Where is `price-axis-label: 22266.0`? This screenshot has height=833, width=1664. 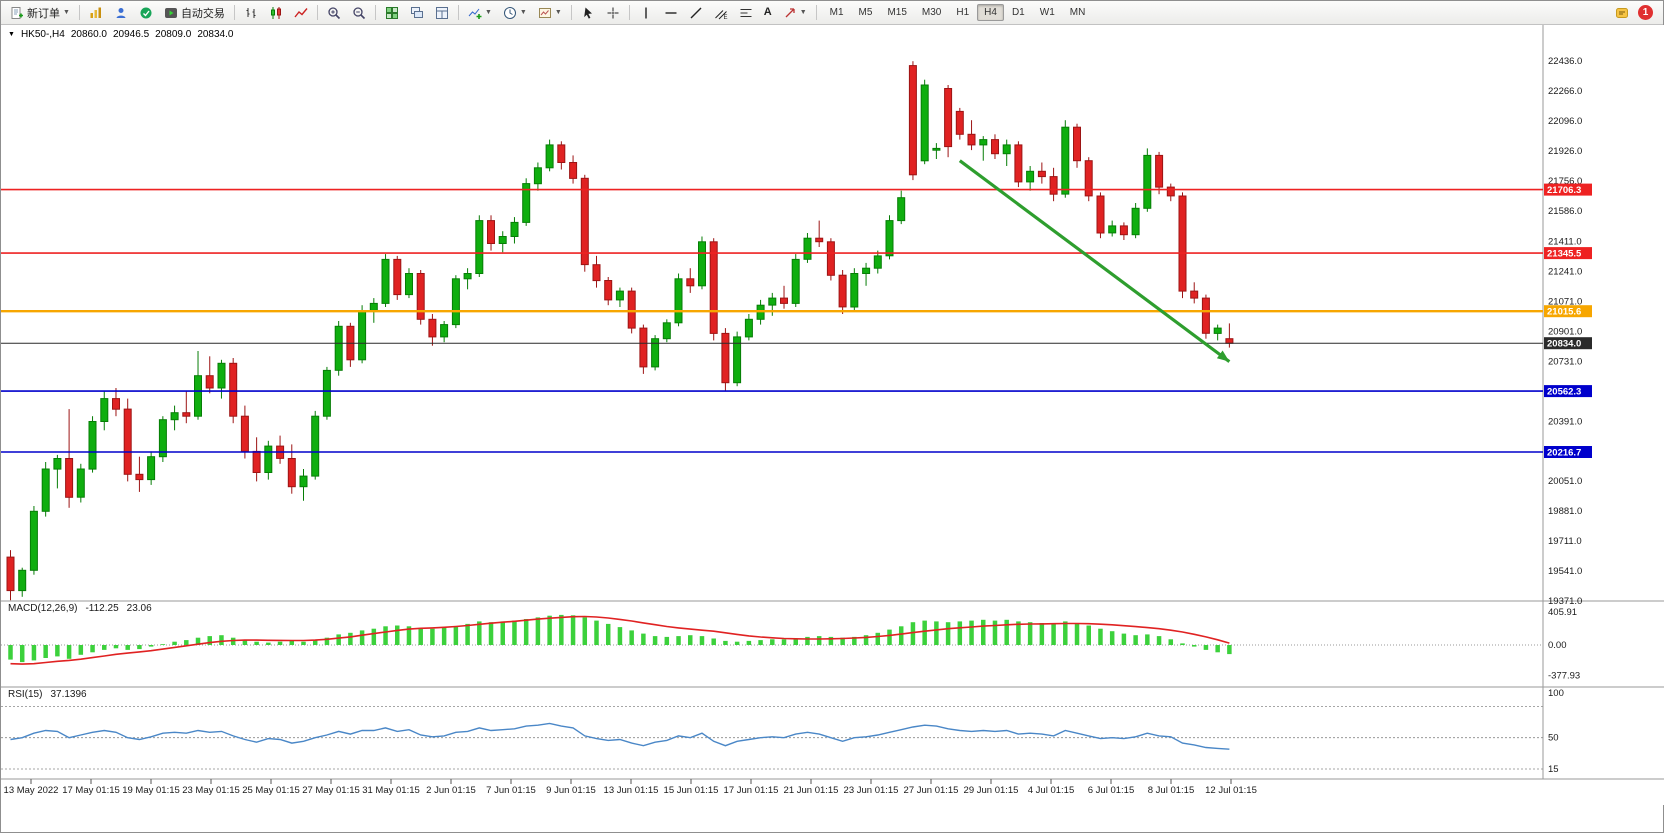
price-axis-label: 22266.0 is located at coordinates (1565, 91).